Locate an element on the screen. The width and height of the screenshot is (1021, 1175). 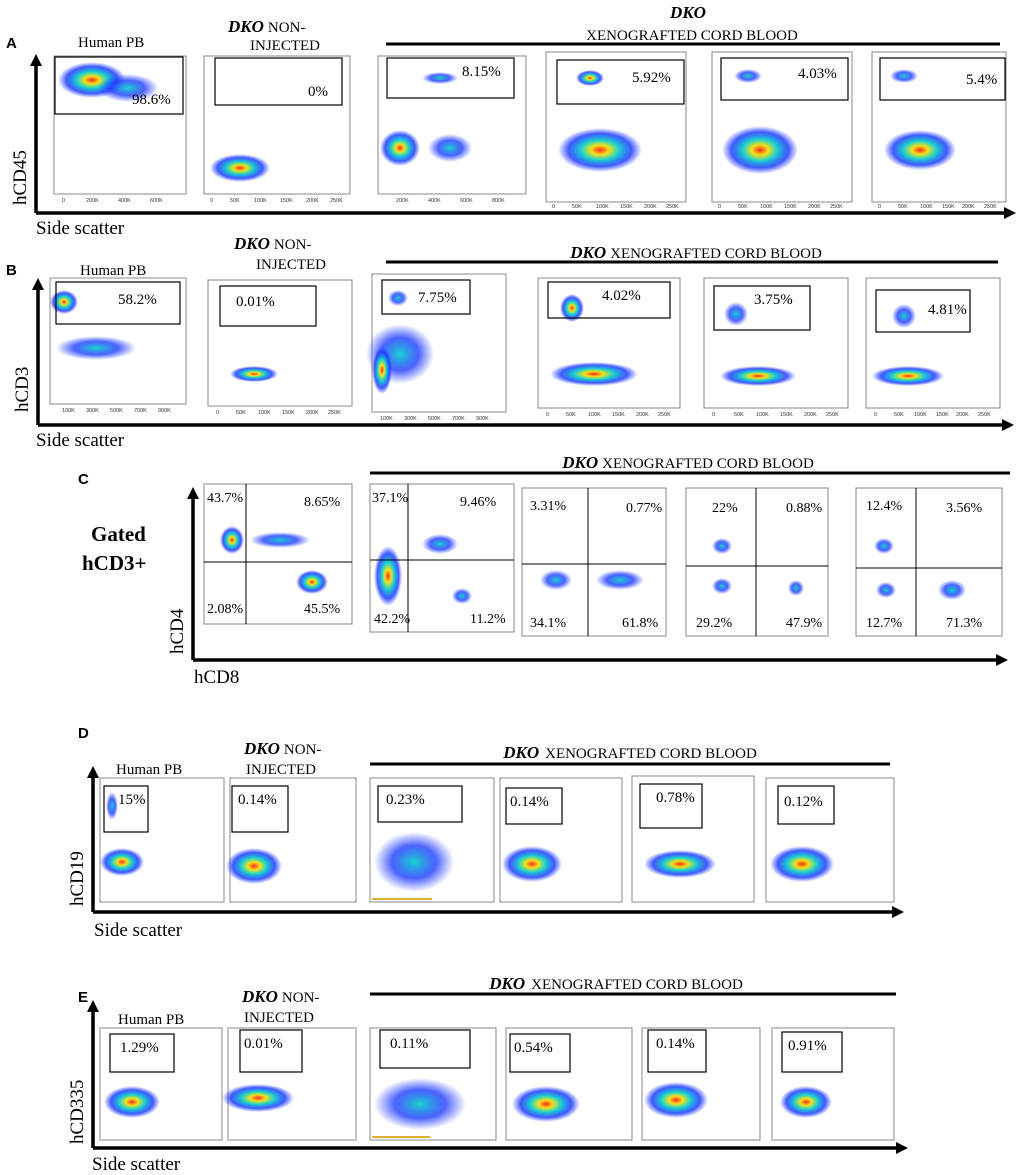
quadrant-label-upper-right: 9.46% is located at coordinates (478, 502).